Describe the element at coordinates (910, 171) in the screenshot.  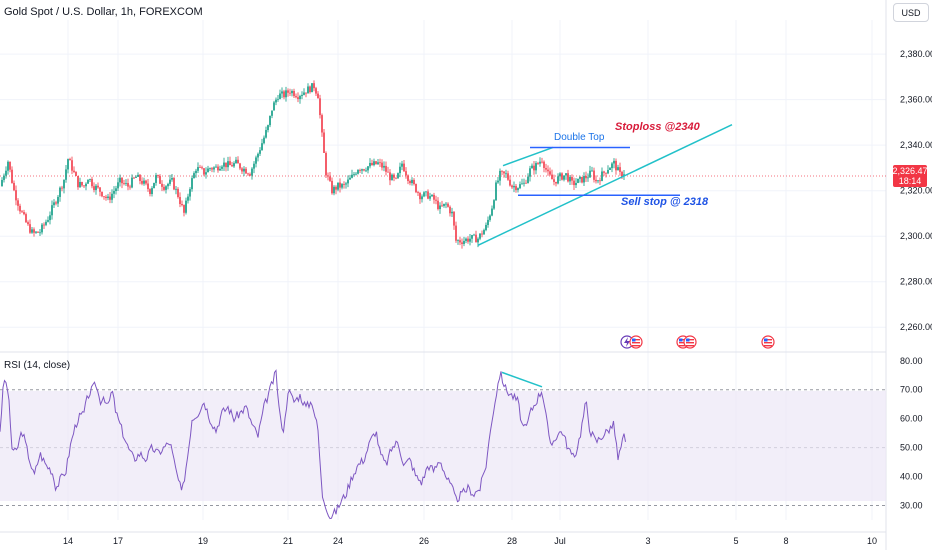
I see `last-price-value: 2,326.47` at that location.